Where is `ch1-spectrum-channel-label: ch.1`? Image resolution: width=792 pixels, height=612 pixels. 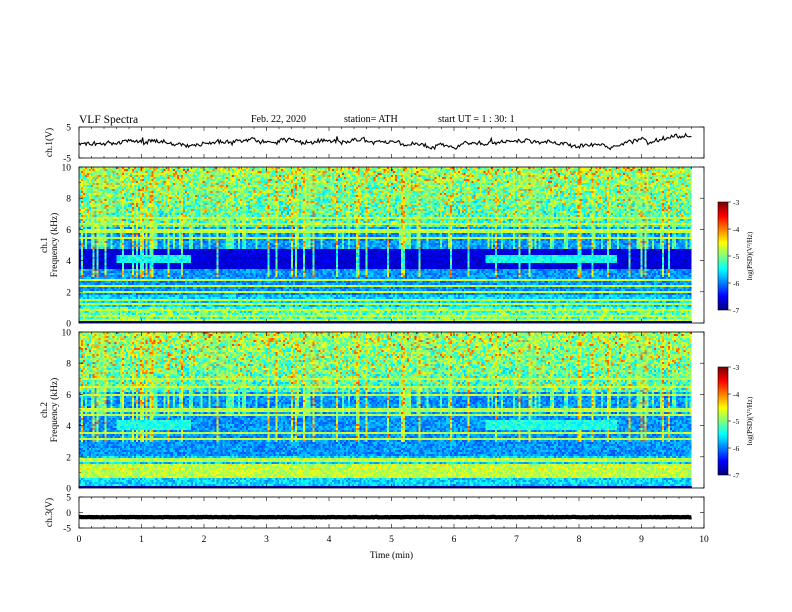
ch1-spectrum-channel-label: ch.1 is located at coordinates (45, 245).